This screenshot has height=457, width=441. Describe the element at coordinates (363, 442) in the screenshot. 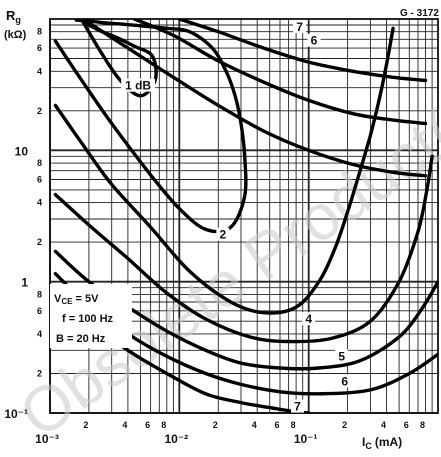

I see `x-axis-label: I` at that location.